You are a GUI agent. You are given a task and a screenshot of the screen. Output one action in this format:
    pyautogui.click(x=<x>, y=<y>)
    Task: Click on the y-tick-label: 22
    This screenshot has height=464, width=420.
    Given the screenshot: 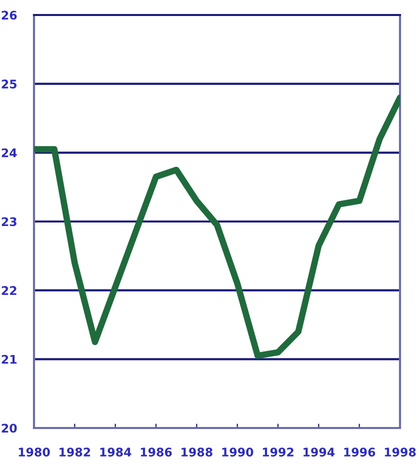 What is the action you would take?
    pyautogui.click(x=9, y=290)
    